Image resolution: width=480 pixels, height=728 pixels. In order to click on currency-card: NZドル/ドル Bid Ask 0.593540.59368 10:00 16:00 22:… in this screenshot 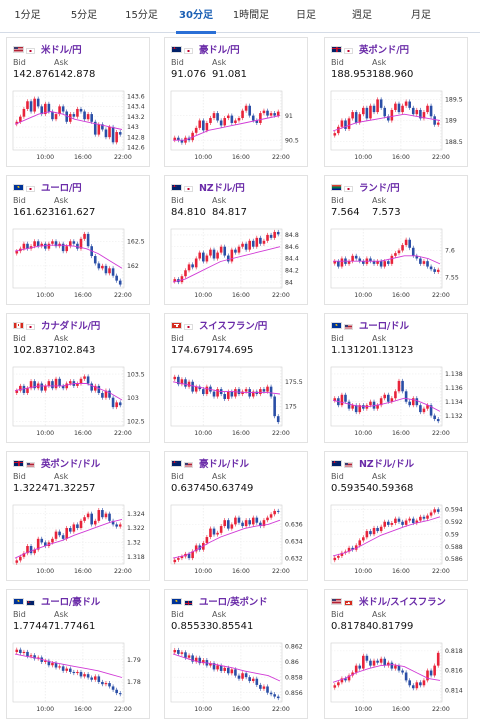, I will do `click(396, 516)`.